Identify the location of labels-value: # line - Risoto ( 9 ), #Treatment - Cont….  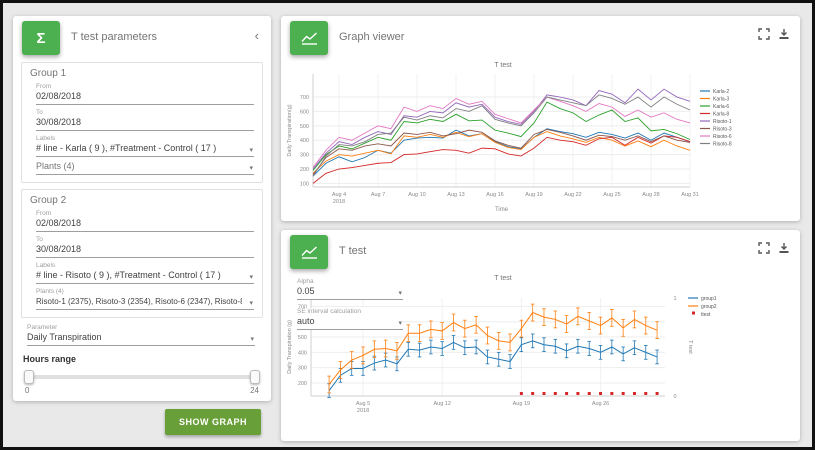
(128, 275).